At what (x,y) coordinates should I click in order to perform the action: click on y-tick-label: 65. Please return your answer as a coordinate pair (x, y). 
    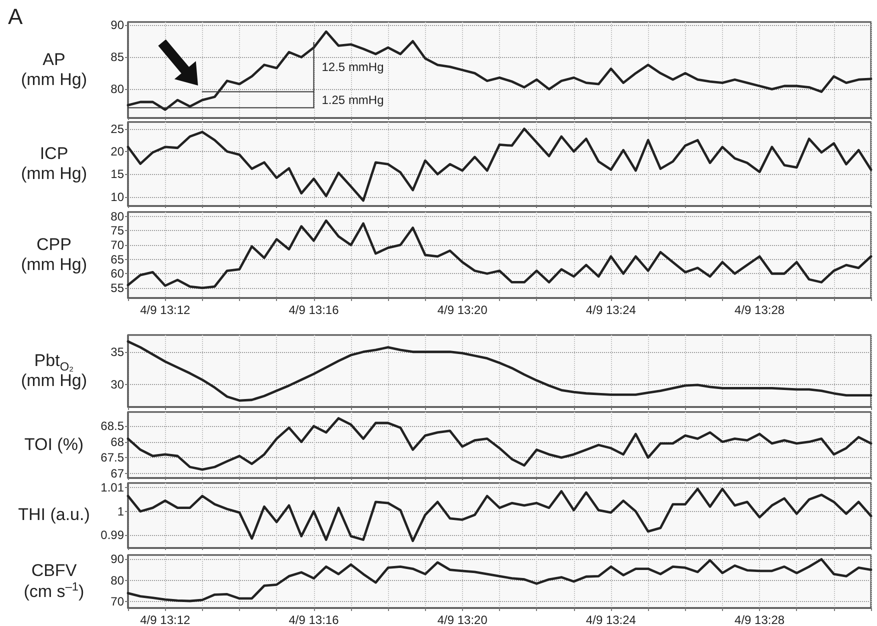
    Looking at the image, I should click on (117, 259).